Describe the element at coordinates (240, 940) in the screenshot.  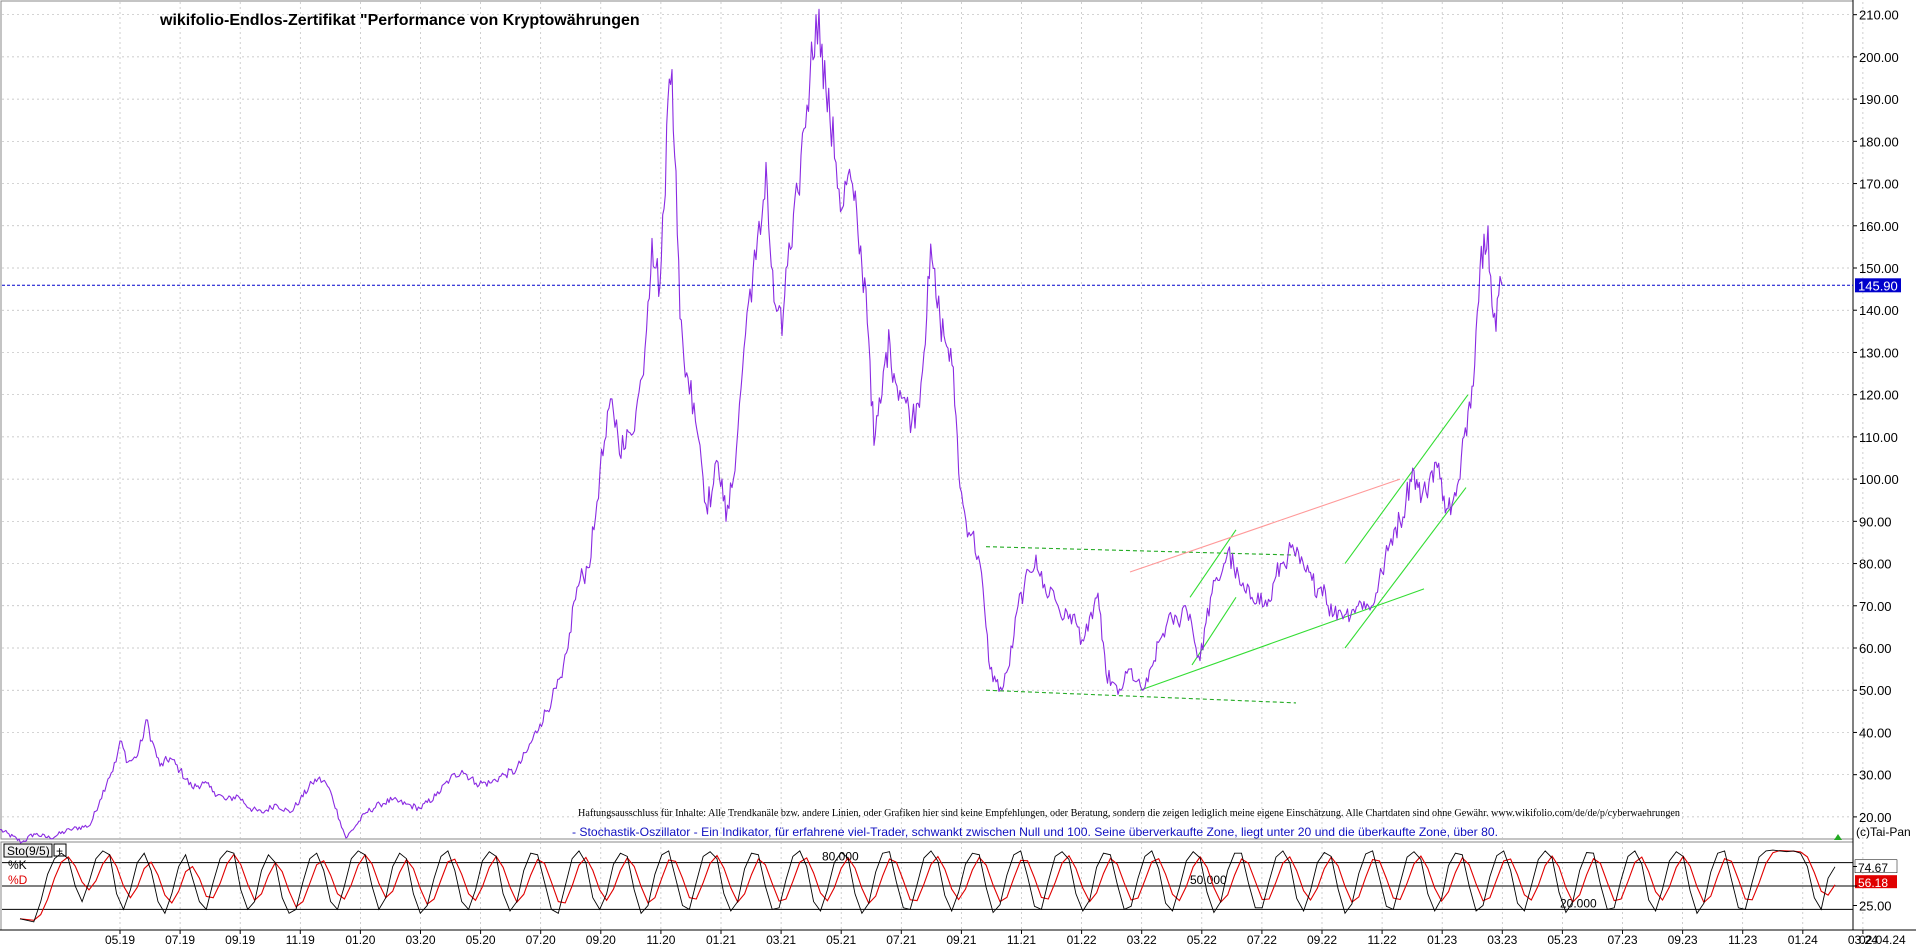
I see `x-tick-label: 09.19` at that location.